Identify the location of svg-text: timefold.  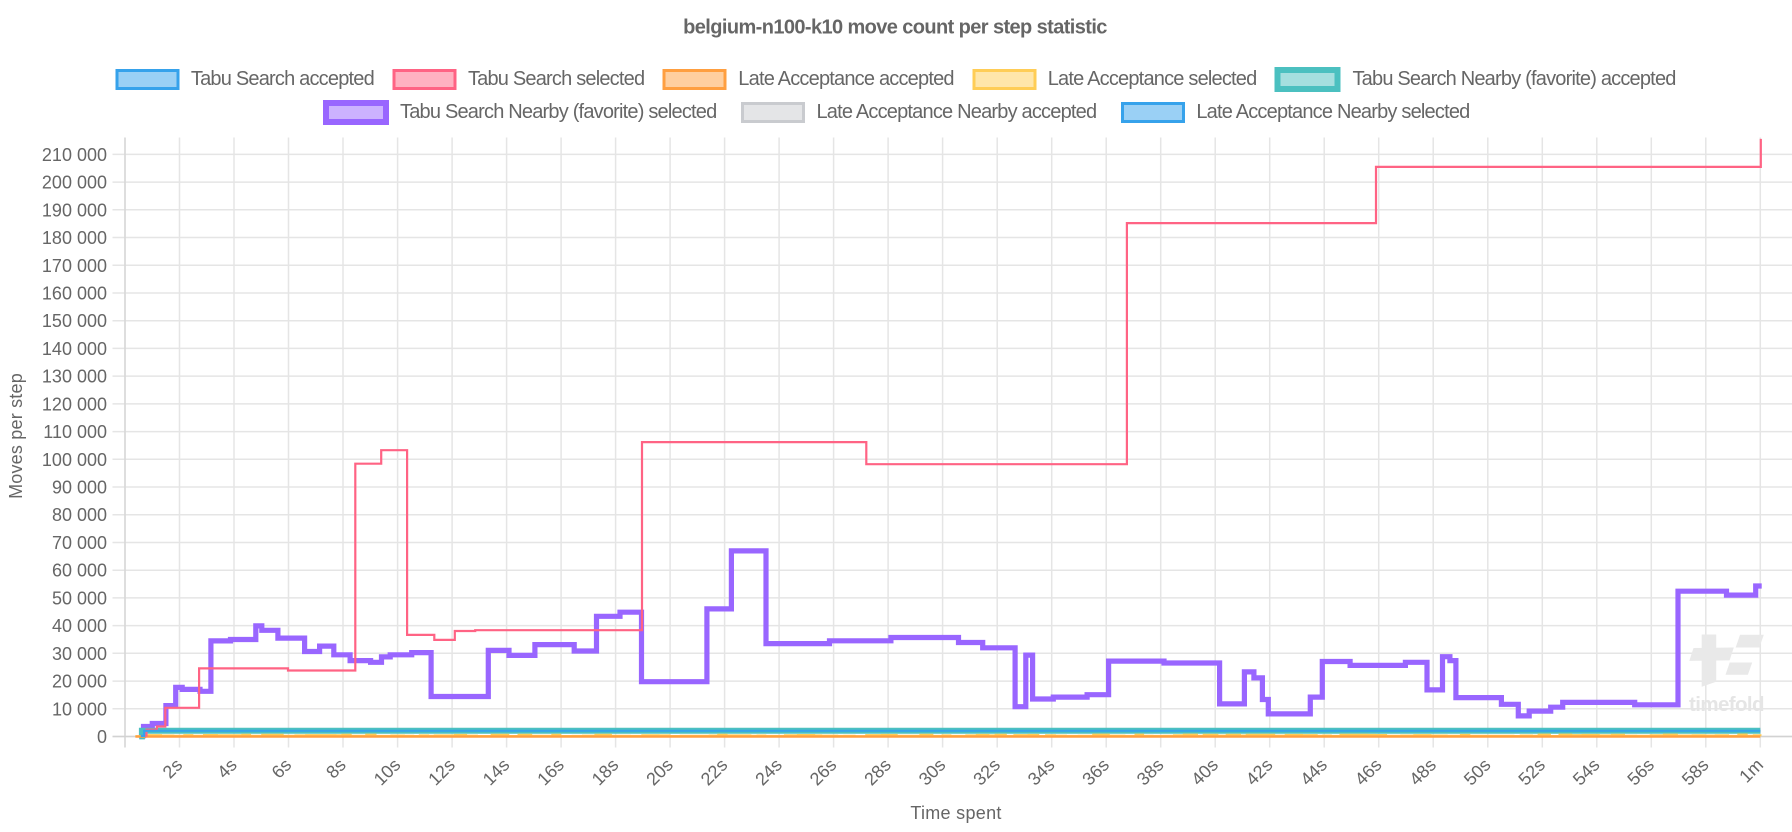
(1726, 704).